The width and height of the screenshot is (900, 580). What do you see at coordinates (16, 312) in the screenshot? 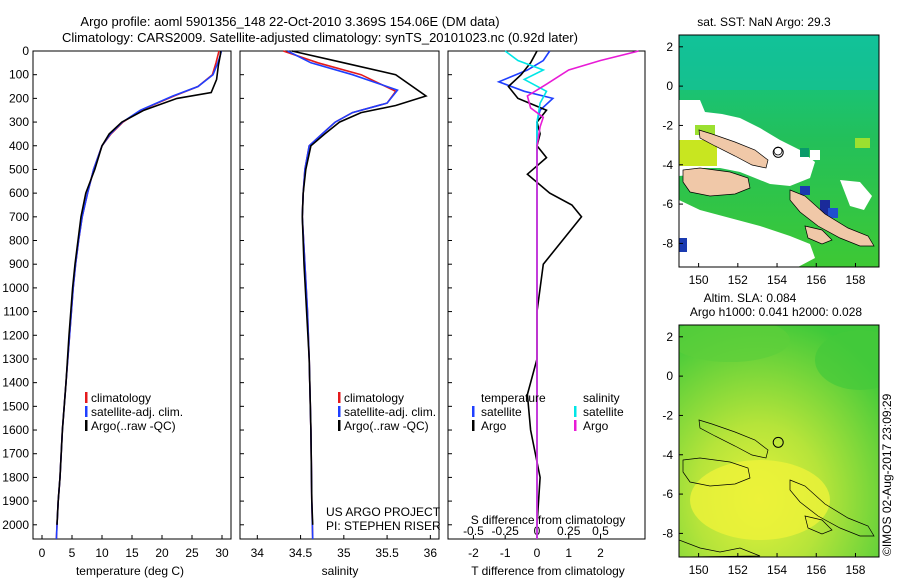
I see `y-tick-label: 1100` at bounding box center [16, 312].